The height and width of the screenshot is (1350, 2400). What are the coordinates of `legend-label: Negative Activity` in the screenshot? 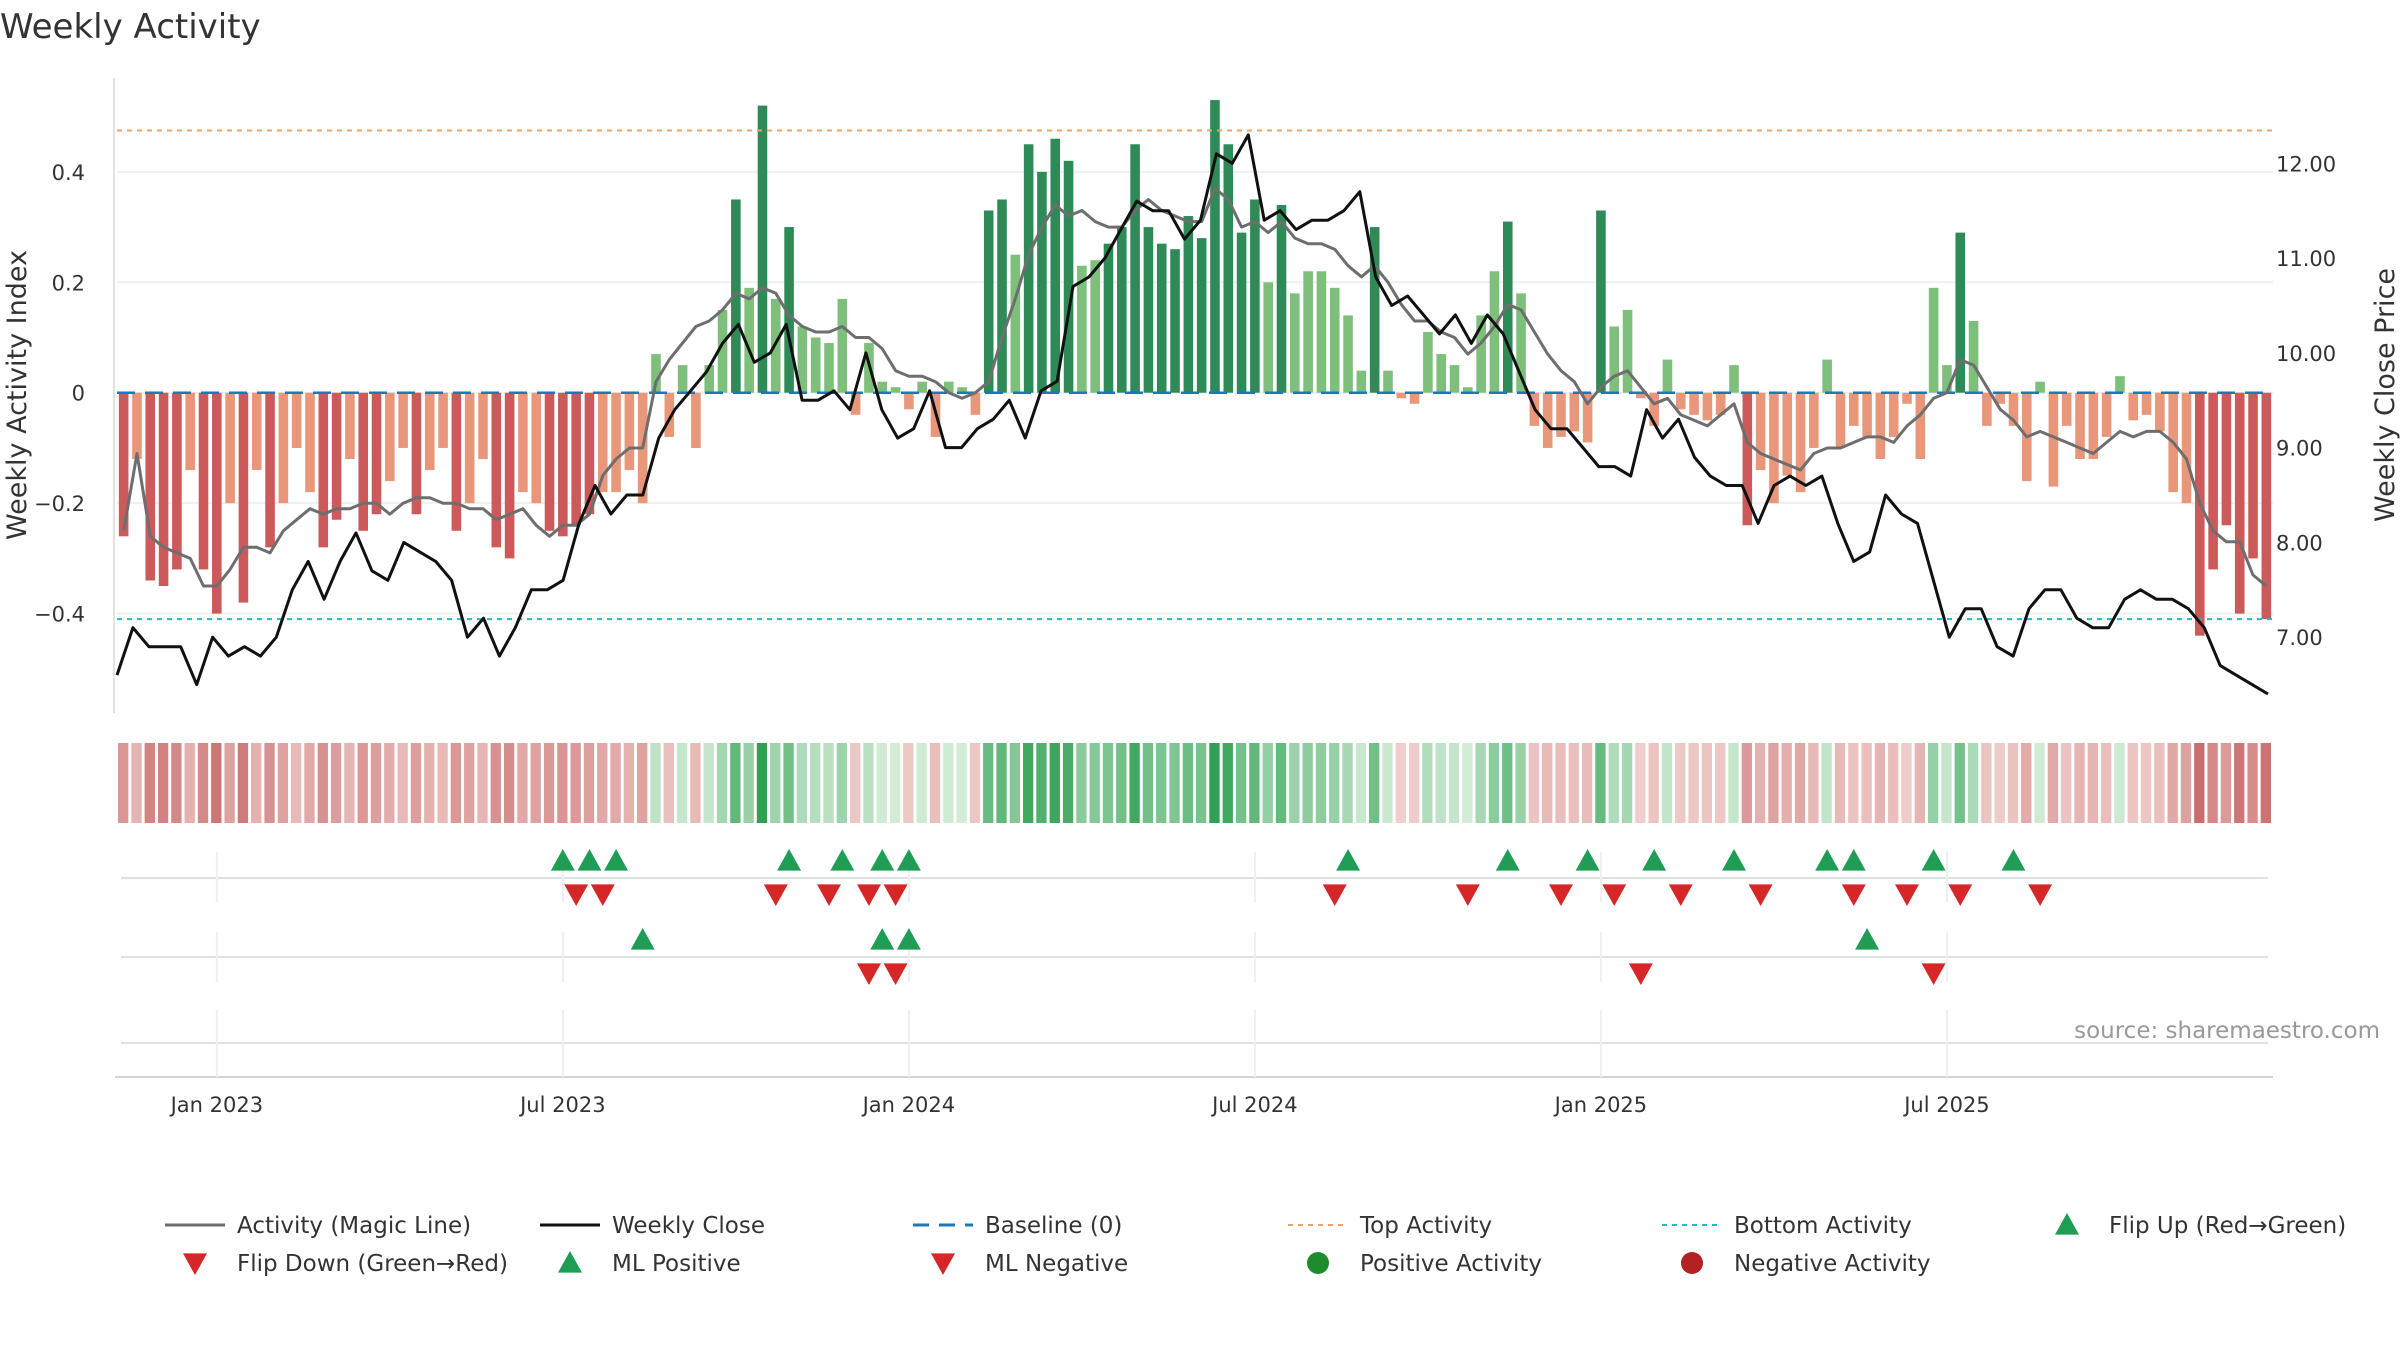 It's located at (1832, 1264).